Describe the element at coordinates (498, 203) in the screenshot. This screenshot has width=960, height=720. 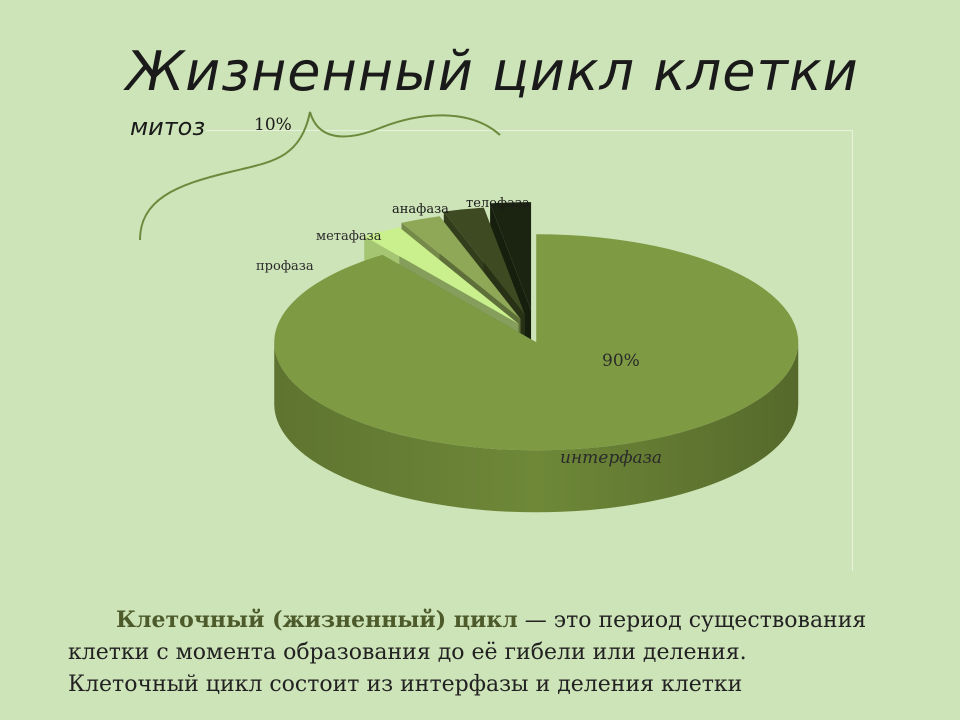
I see `slice-name-phase-4: телофаза` at that location.